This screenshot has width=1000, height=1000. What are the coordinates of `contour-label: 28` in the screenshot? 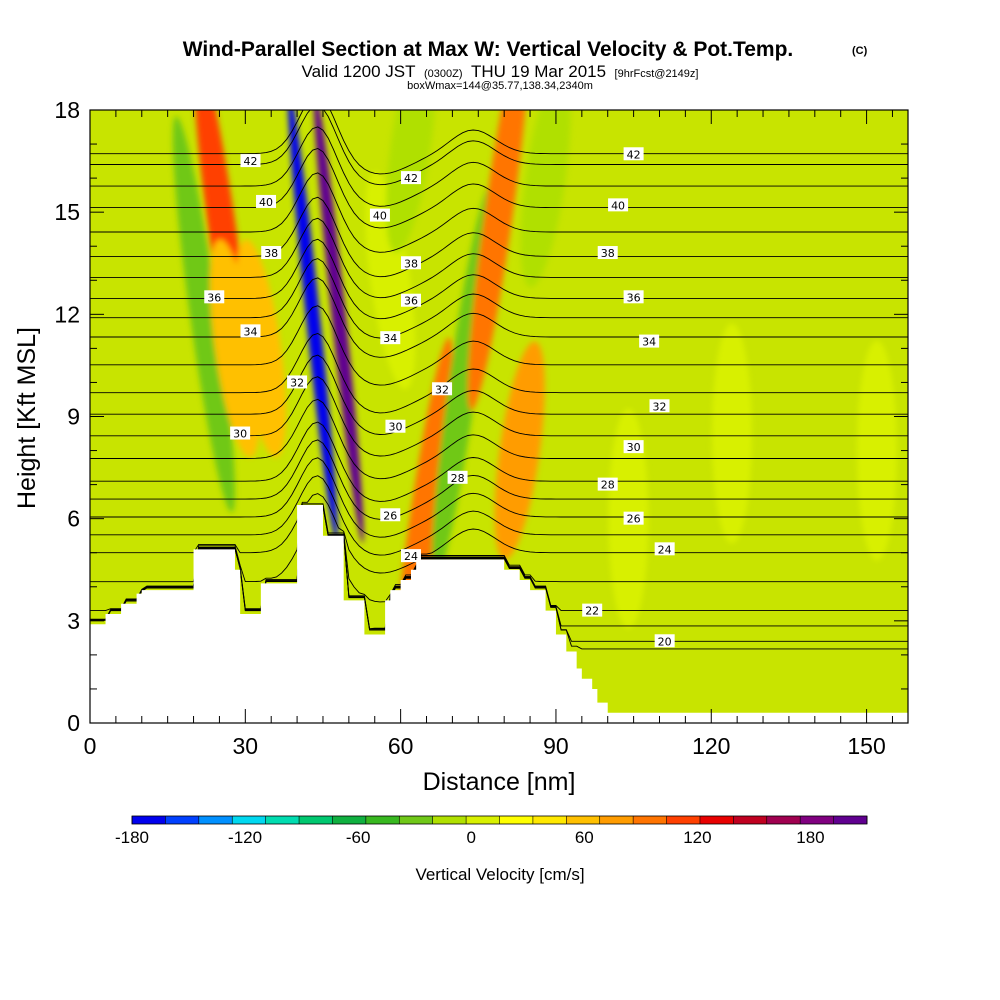 It's located at (608, 485).